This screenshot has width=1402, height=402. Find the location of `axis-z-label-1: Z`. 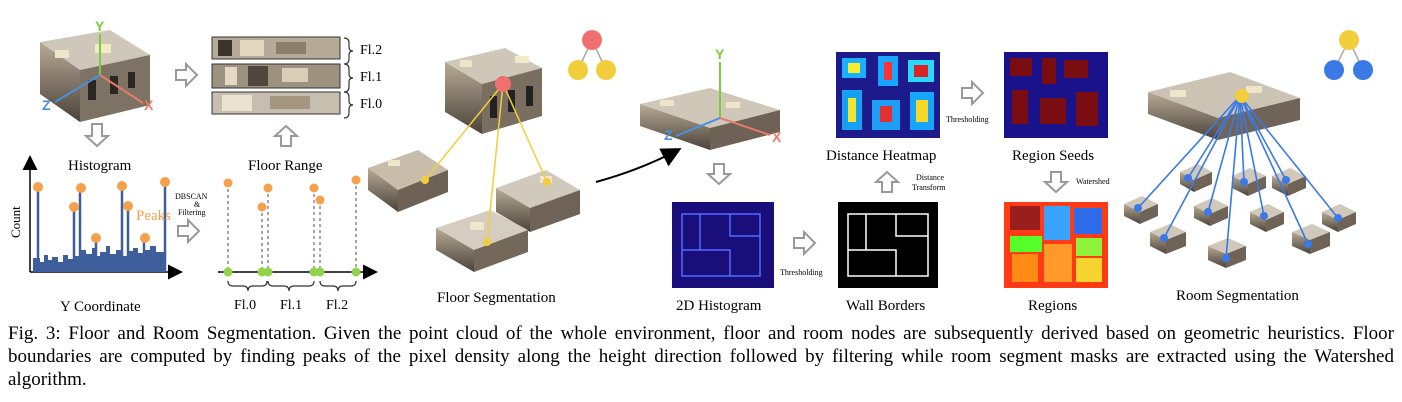

axis-z-label-1: Z is located at coordinates (46, 105).